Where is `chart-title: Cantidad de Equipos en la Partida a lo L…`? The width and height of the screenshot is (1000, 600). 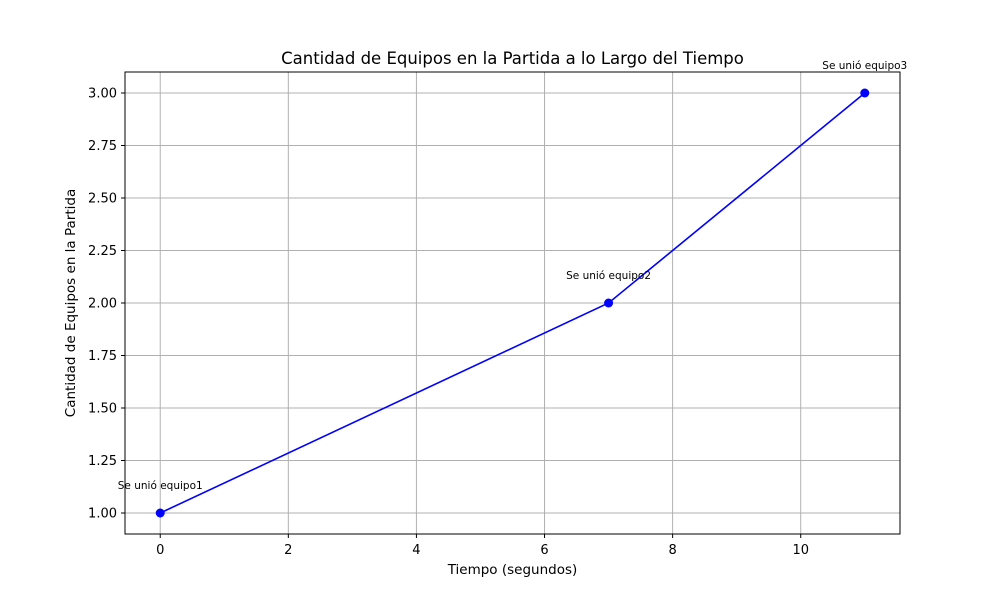 chart-title: Cantidad de Equipos en la Partida a lo L… is located at coordinates (512, 58).